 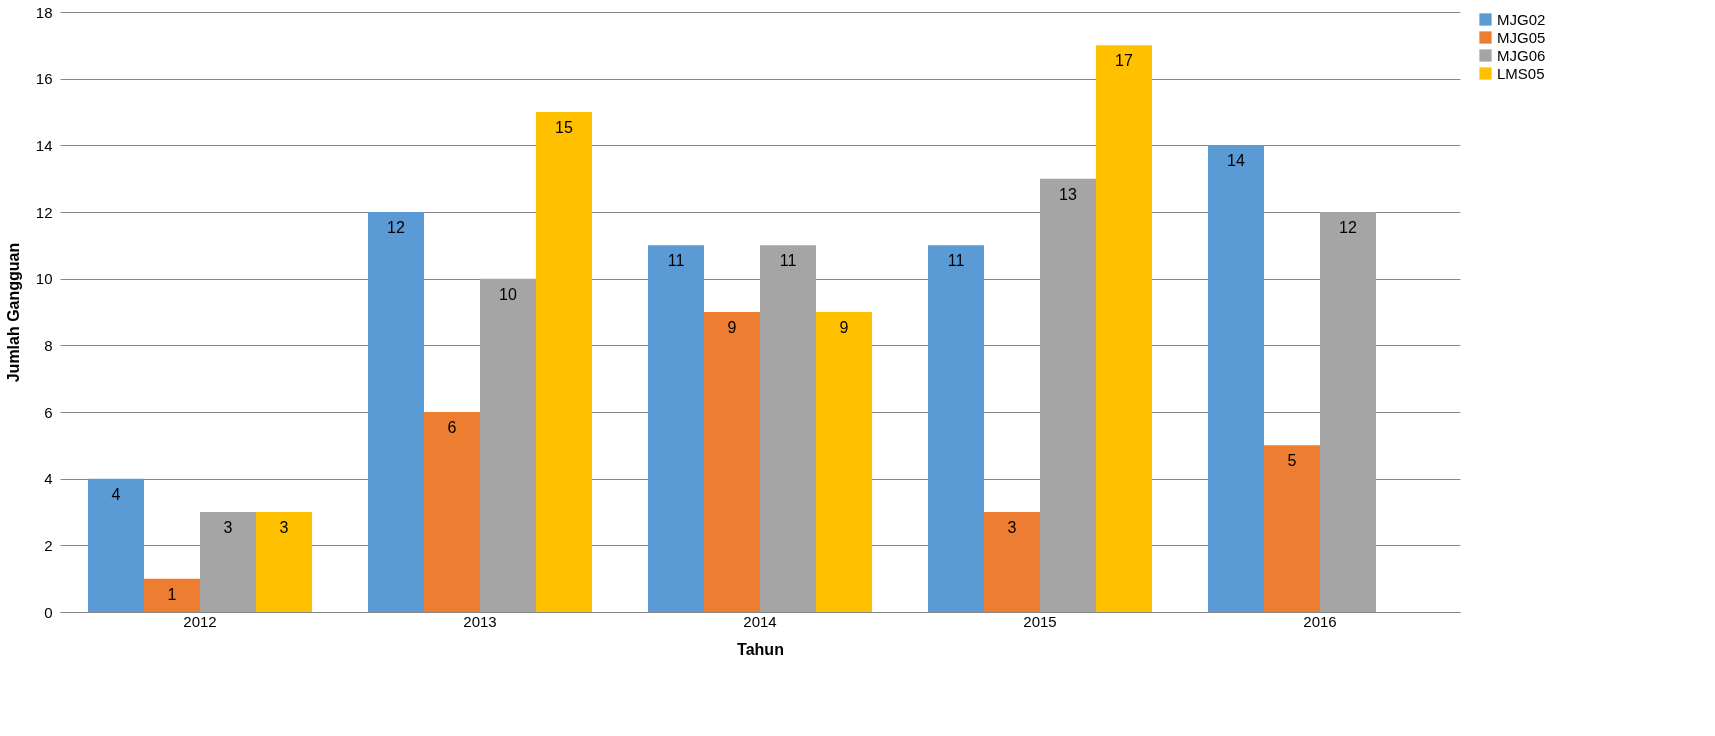 What do you see at coordinates (508, 294) in the screenshot?
I see `data-label: 10` at bounding box center [508, 294].